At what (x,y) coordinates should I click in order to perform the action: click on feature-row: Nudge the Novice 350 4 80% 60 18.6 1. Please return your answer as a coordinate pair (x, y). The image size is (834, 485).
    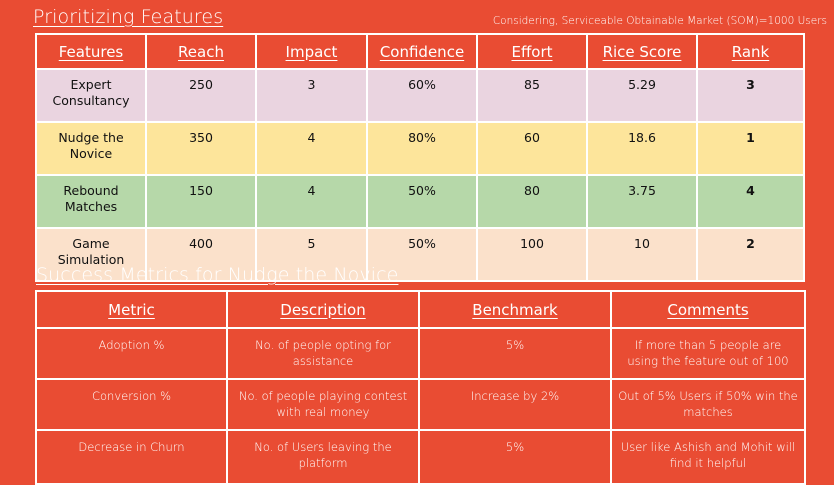
    Looking at the image, I should click on (420, 148).